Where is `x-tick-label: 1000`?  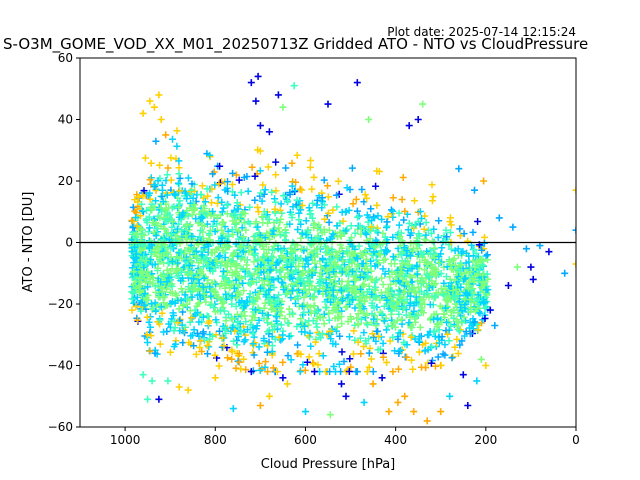 x-tick-label: 1000 is located at coordinates (125, 440).